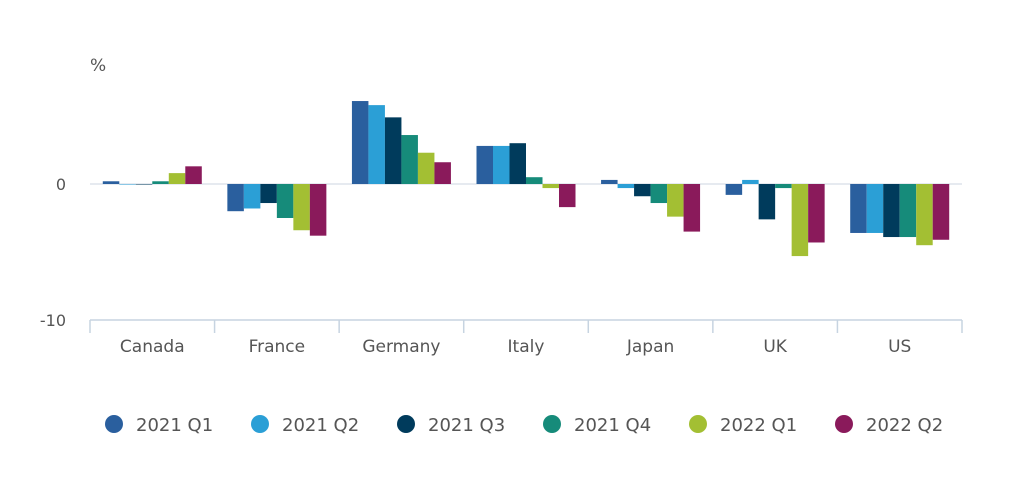 The height and width of the screenshot is (496, 1024). I want to click on bar-italy-2021-q2, so click(501, 164).